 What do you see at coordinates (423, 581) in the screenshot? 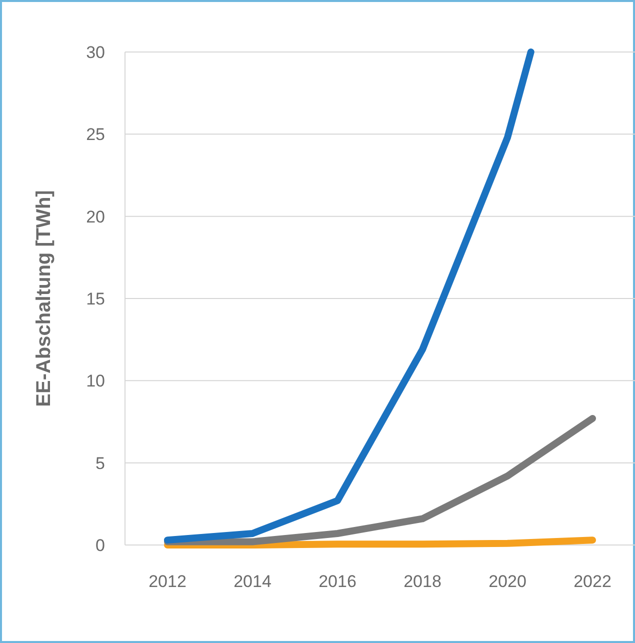
I see `x-tick-label: 2018` at bounding box center [423, 581].